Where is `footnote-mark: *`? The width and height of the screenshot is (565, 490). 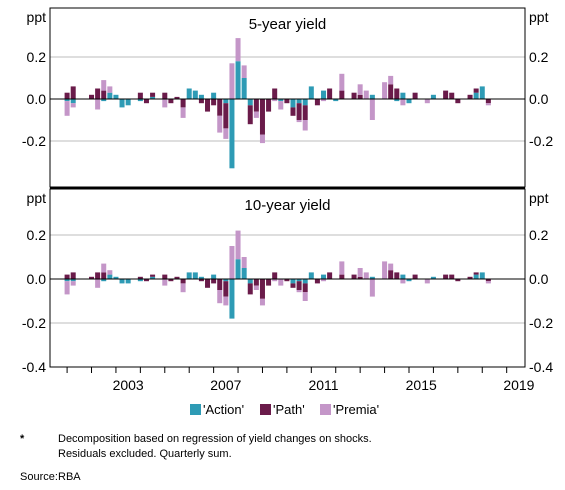
footnote-mark: * is located at coordinates (22, 439).